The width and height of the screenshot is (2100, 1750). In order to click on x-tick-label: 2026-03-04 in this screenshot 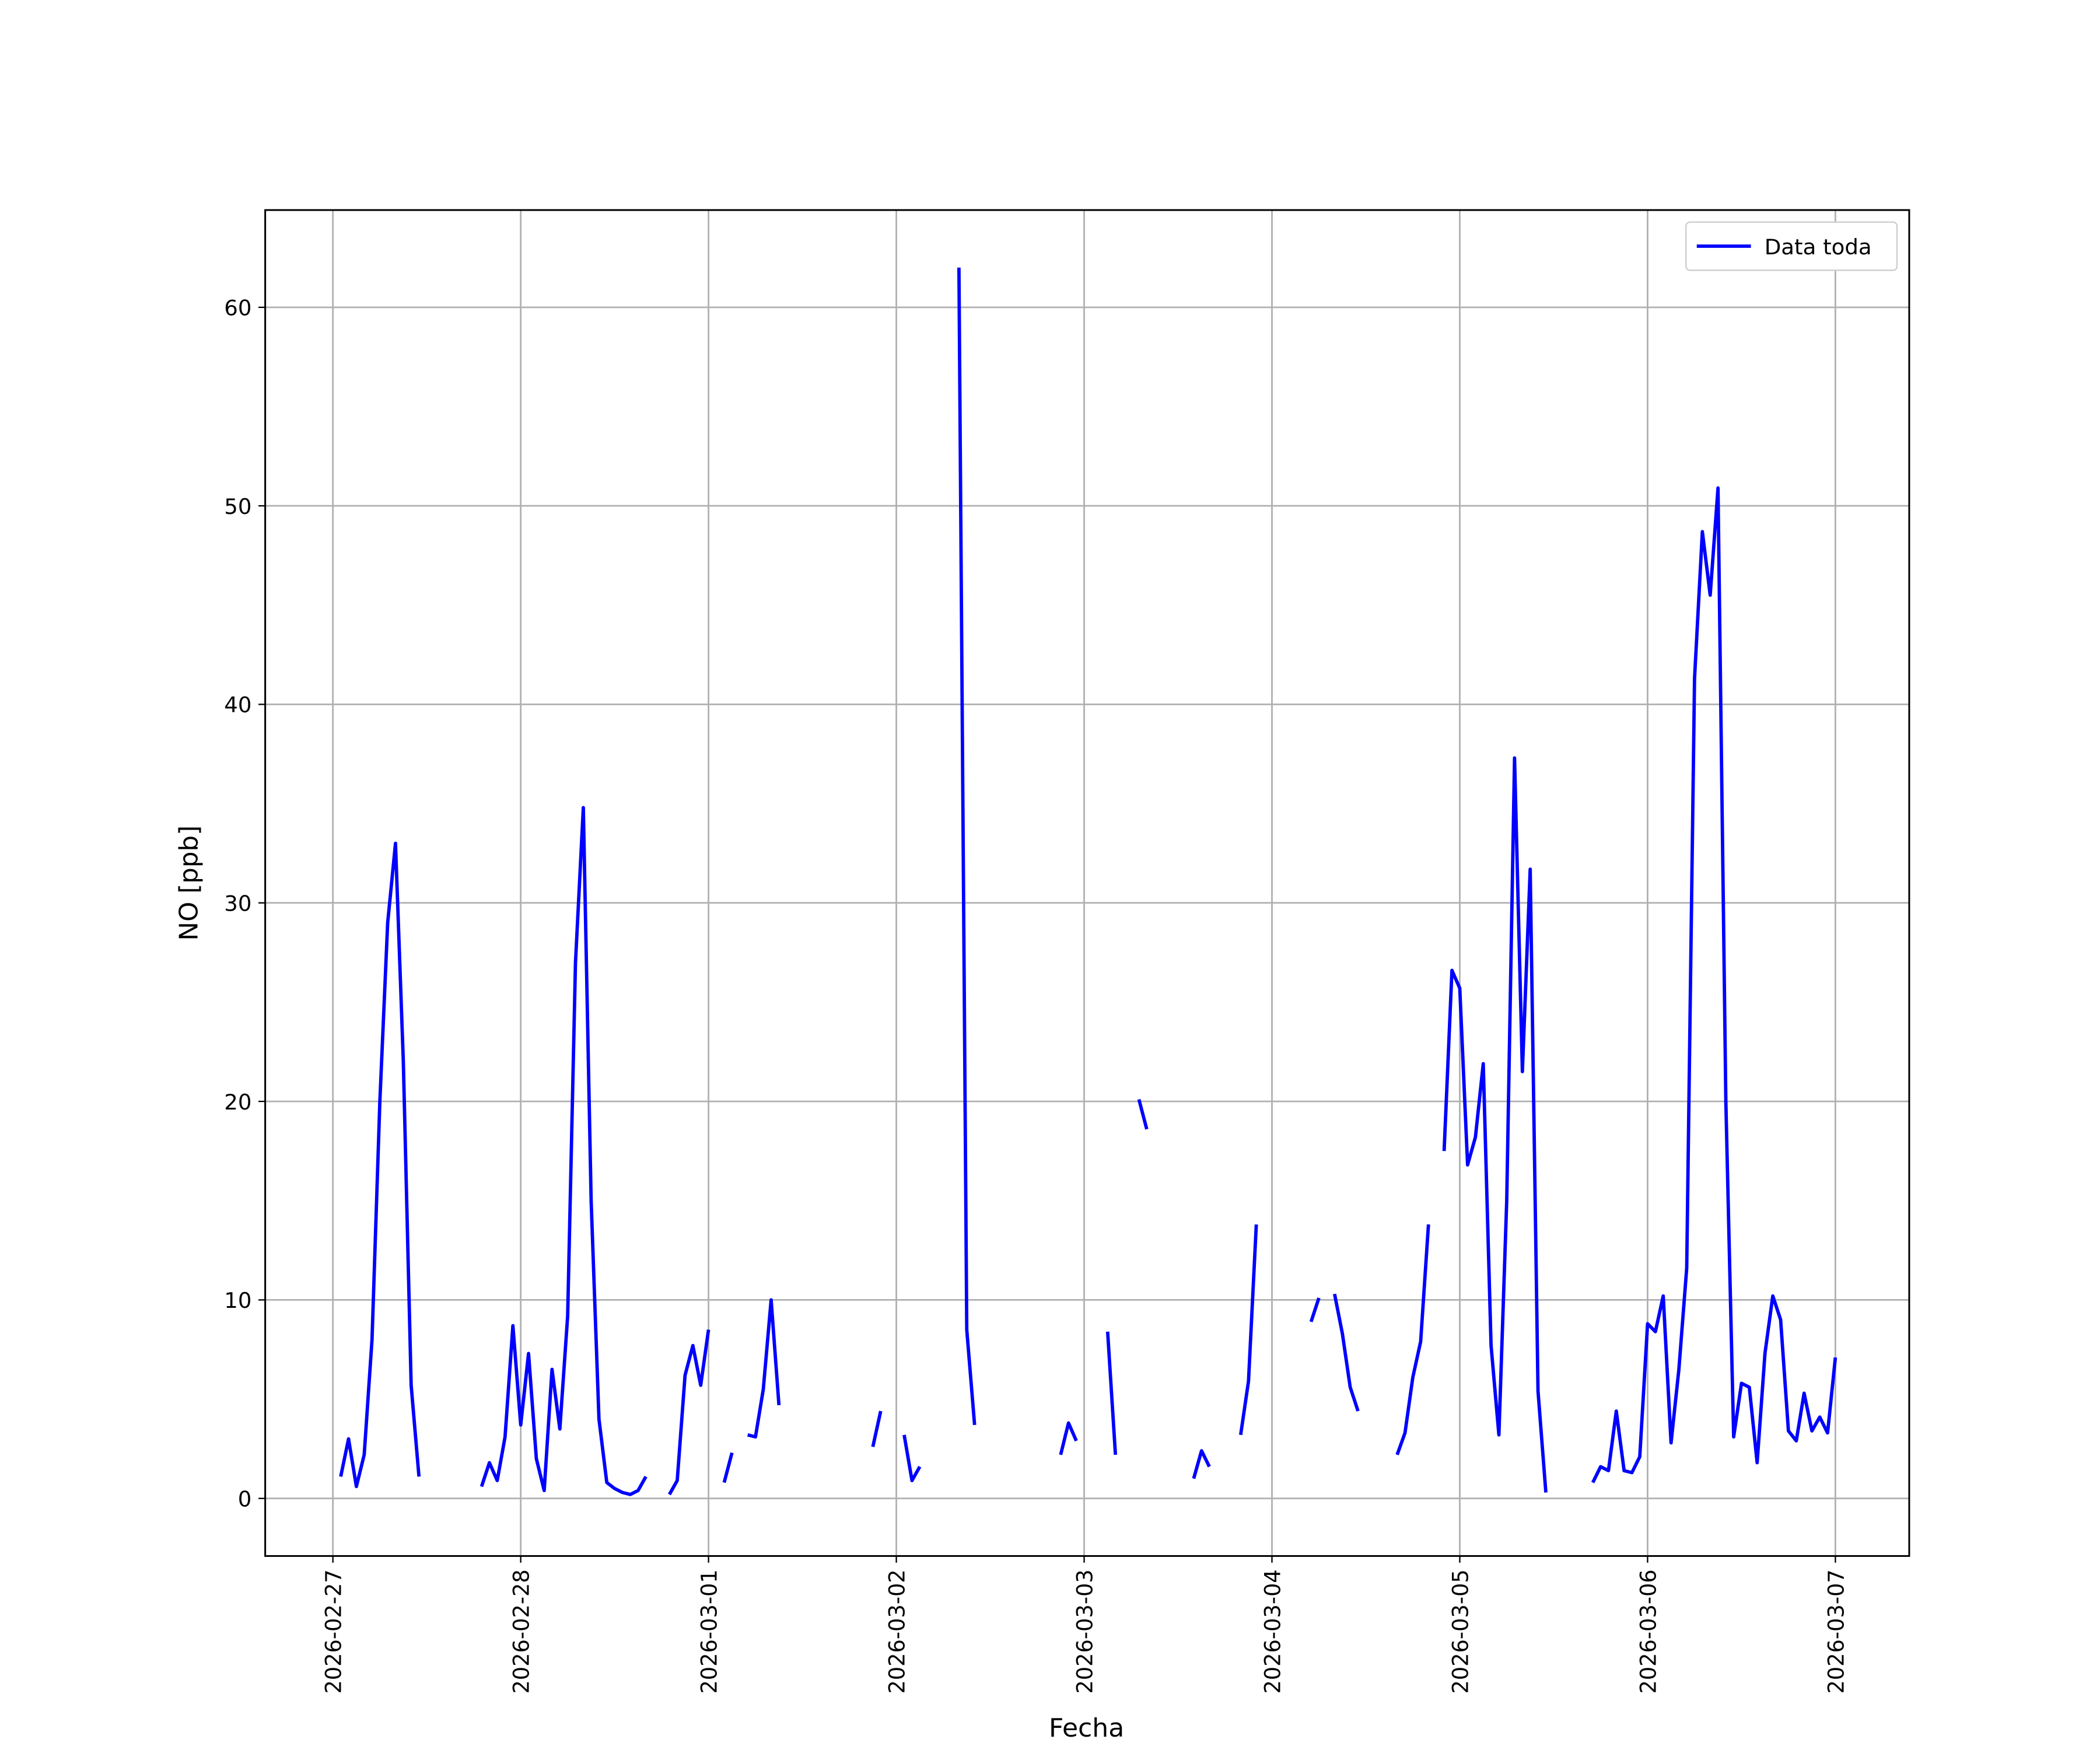, I will do `click(1272, 1631)`.